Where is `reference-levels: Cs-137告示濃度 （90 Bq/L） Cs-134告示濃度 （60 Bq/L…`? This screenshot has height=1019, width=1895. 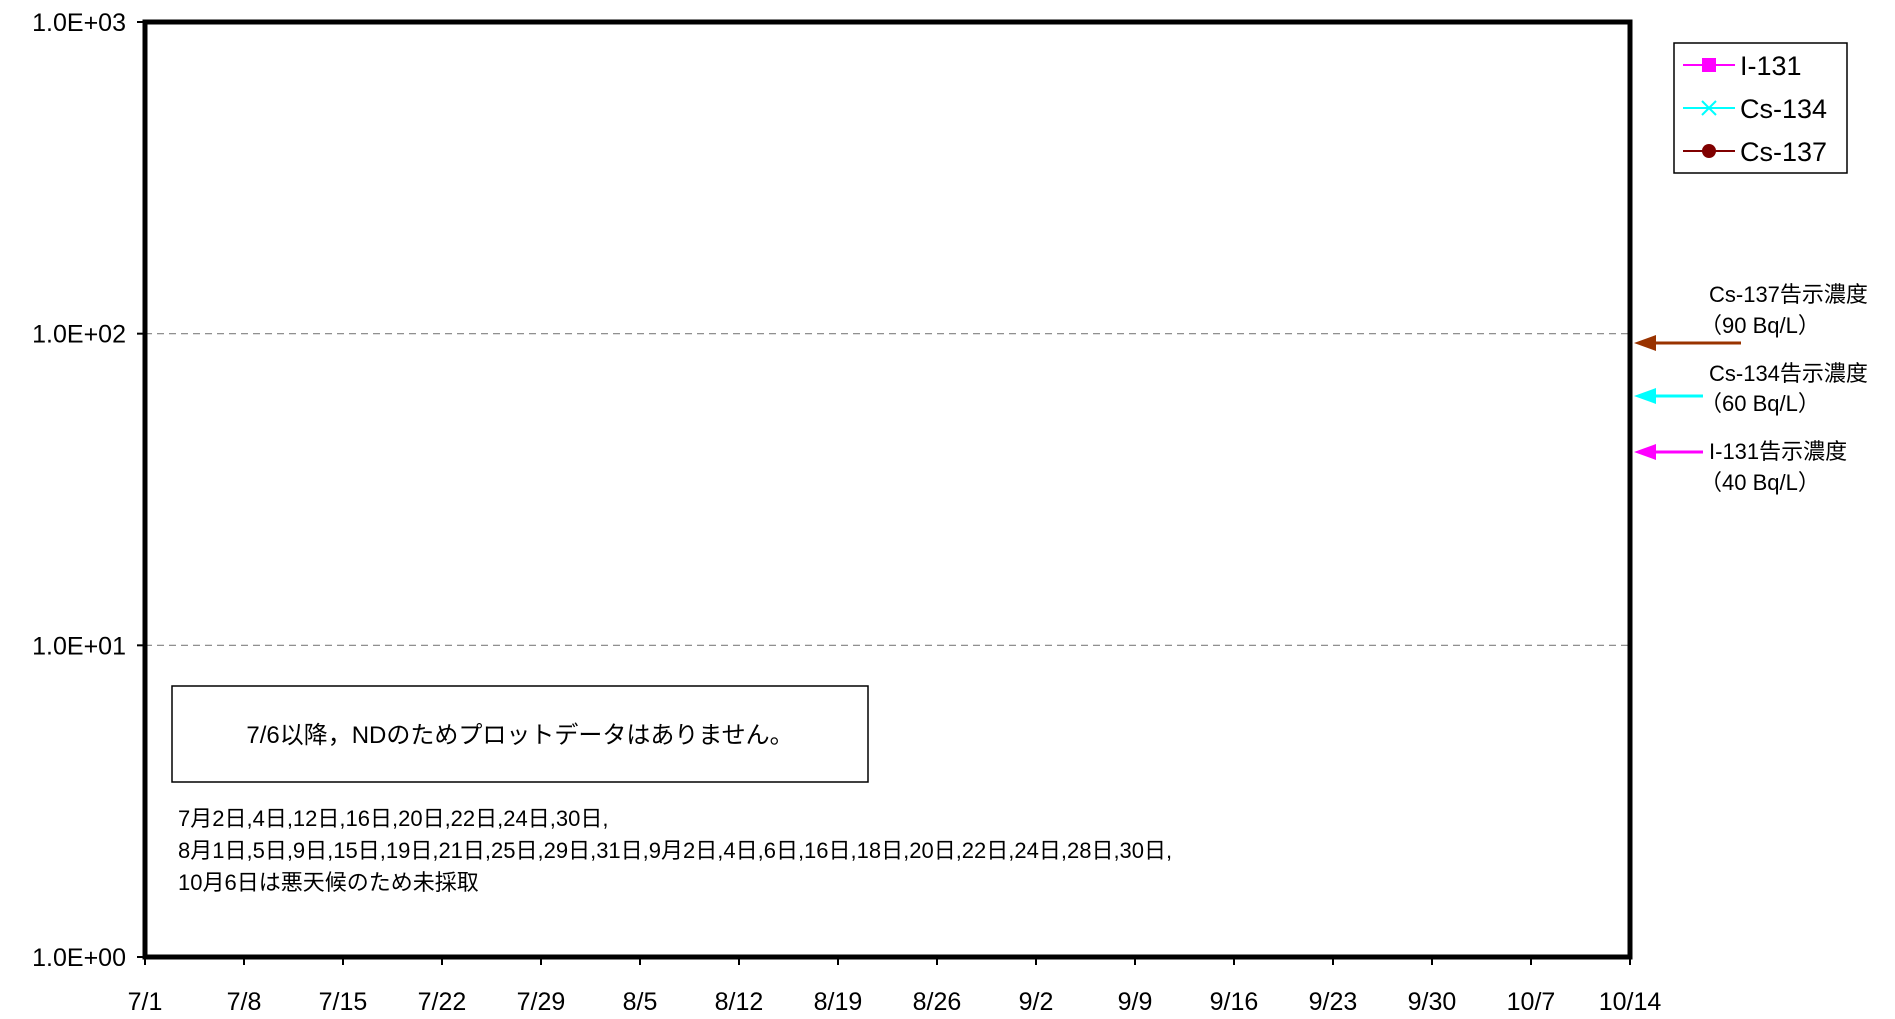
reference-levels: Cs-137告示濃度 （90 Bq/L） Cs-134告示濃度 （60 Bq/L… is located at coordinates (1751, 388).